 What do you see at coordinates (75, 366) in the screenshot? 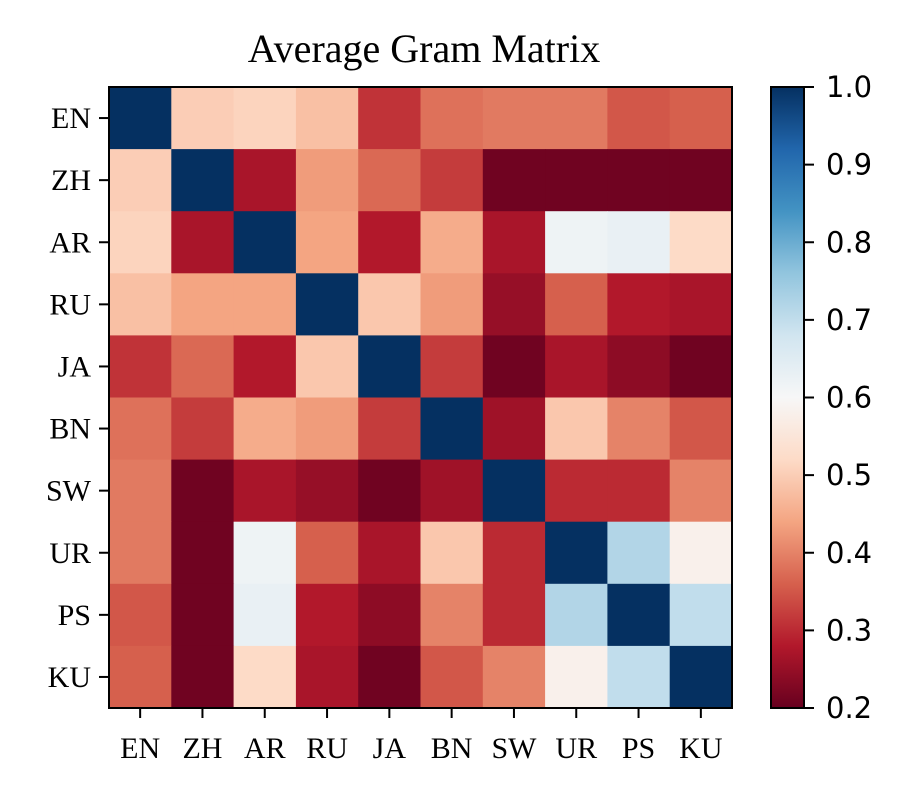
I see `y-tick-label-ja: JA` at bounding box center [75, 366].